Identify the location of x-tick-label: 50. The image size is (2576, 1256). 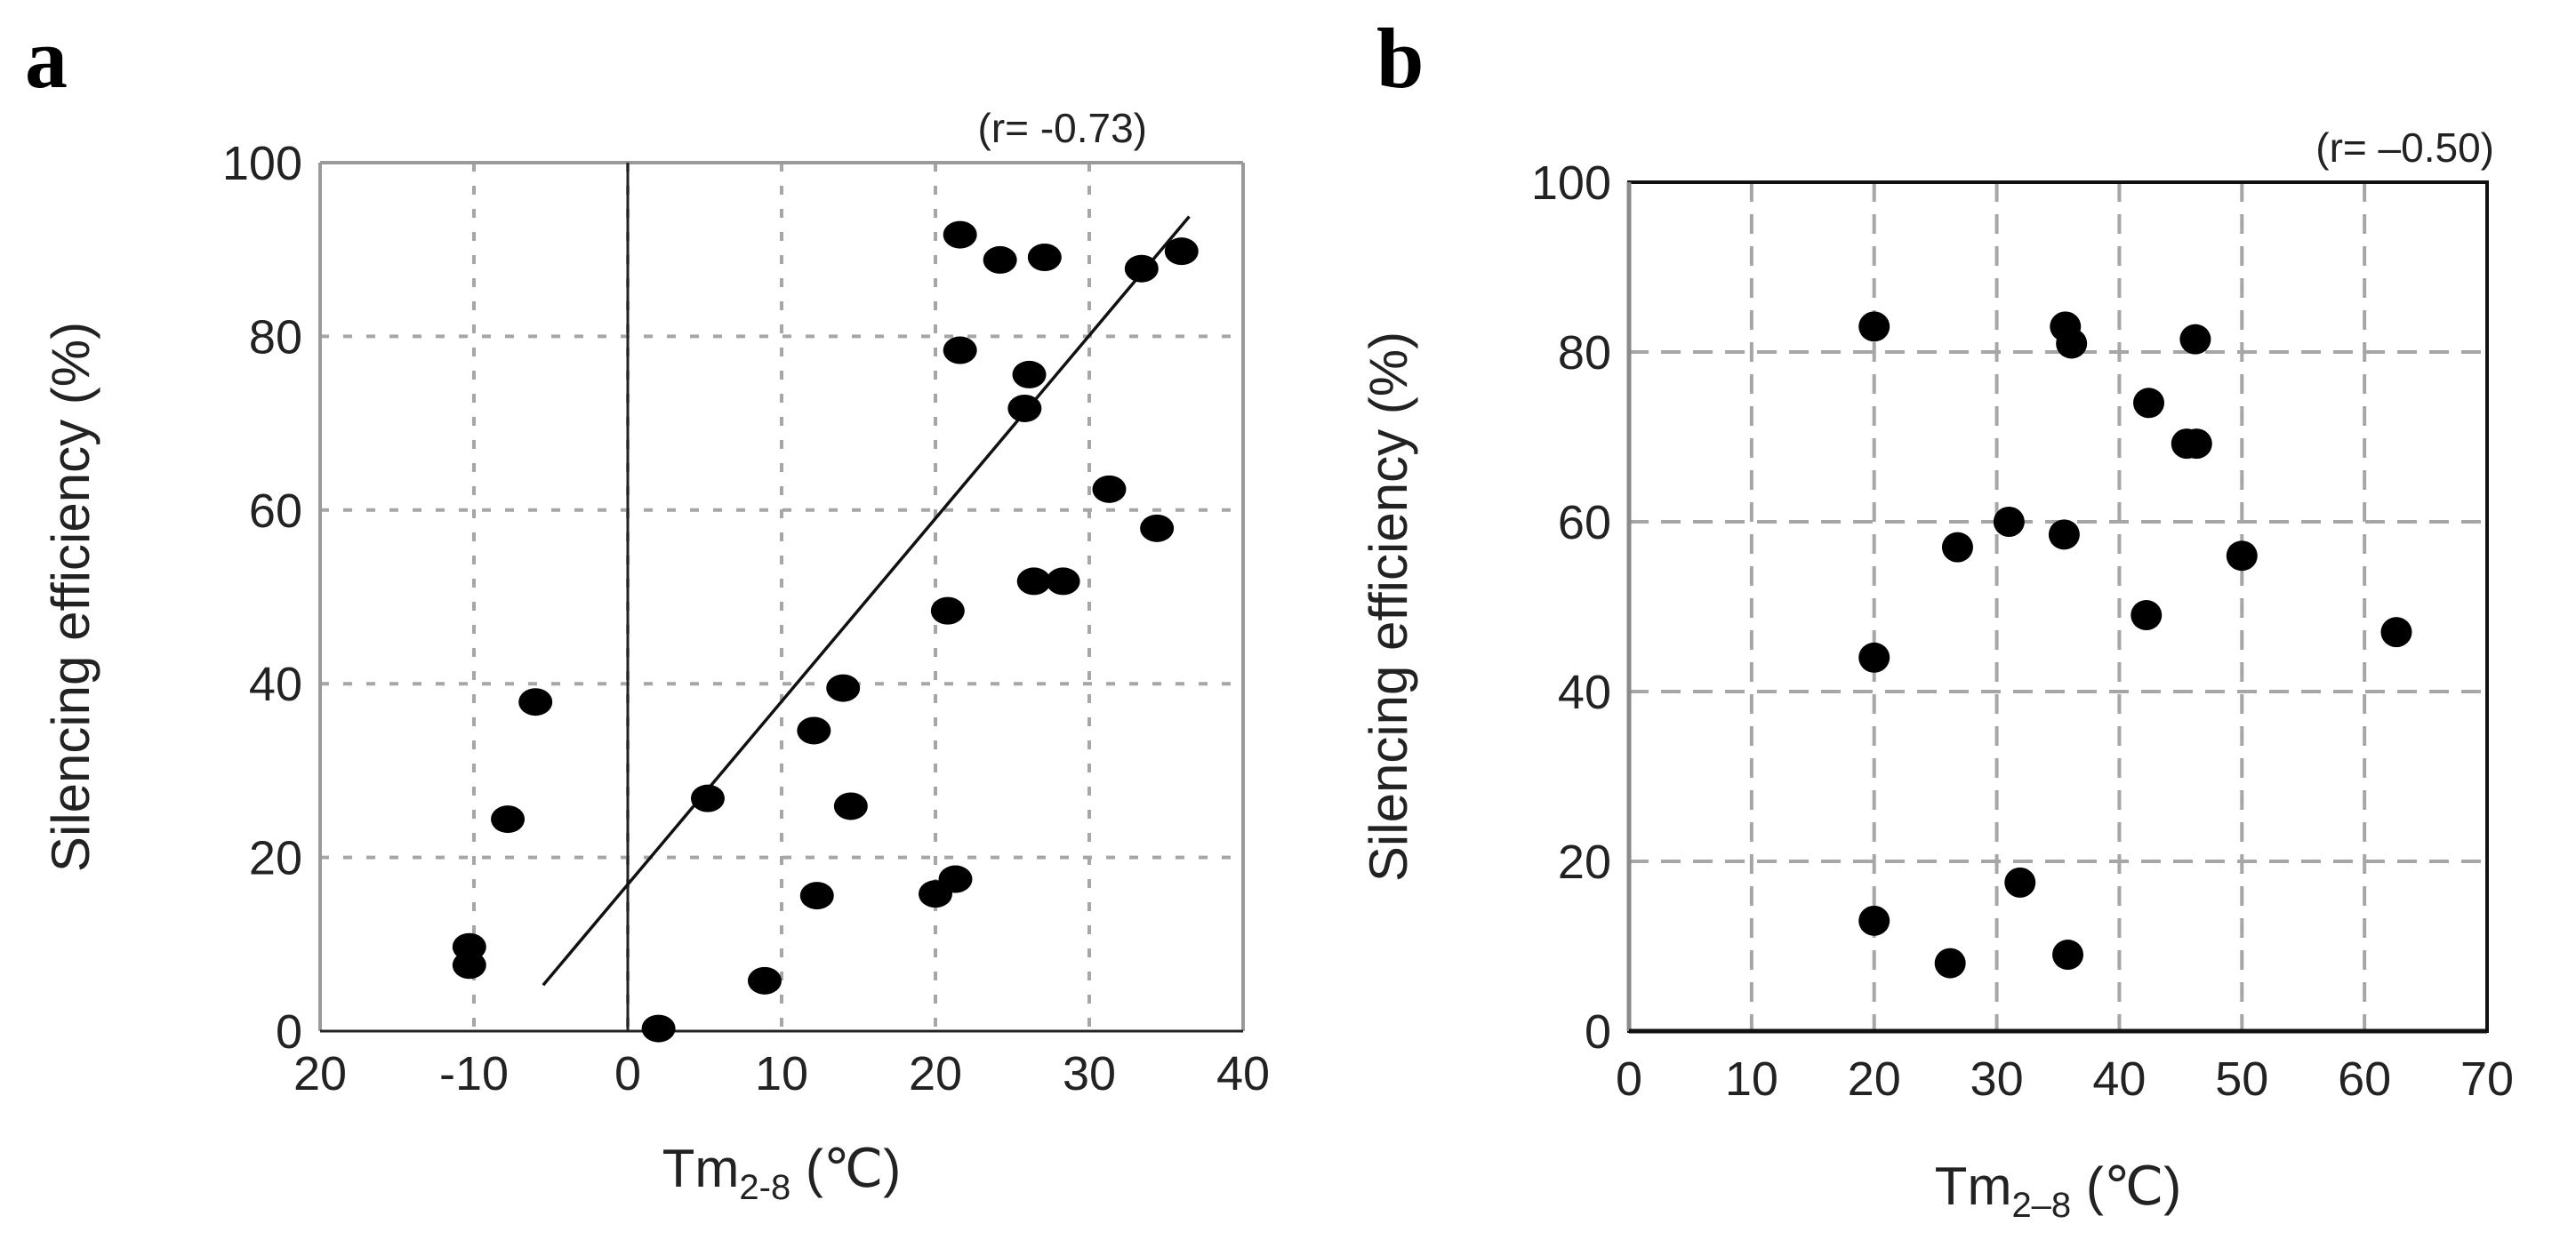
(2241, 1079).